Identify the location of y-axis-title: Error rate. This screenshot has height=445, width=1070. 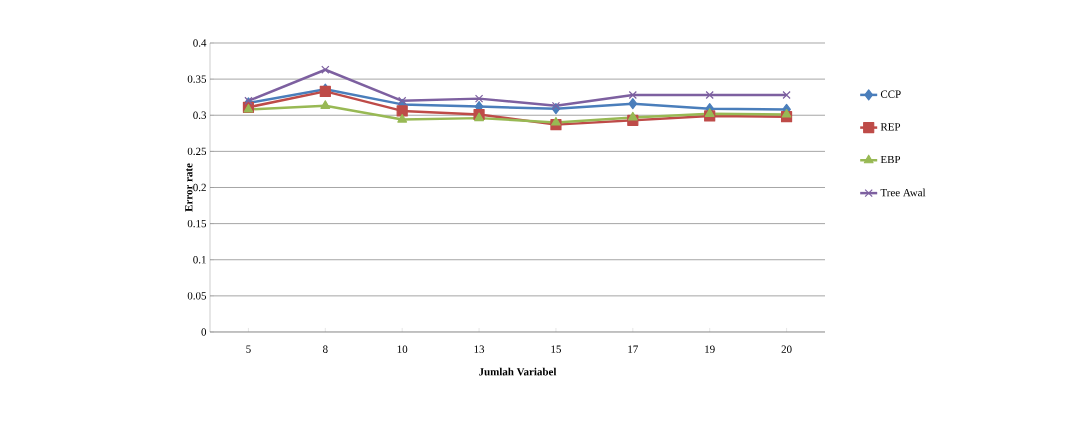
(189, 187).